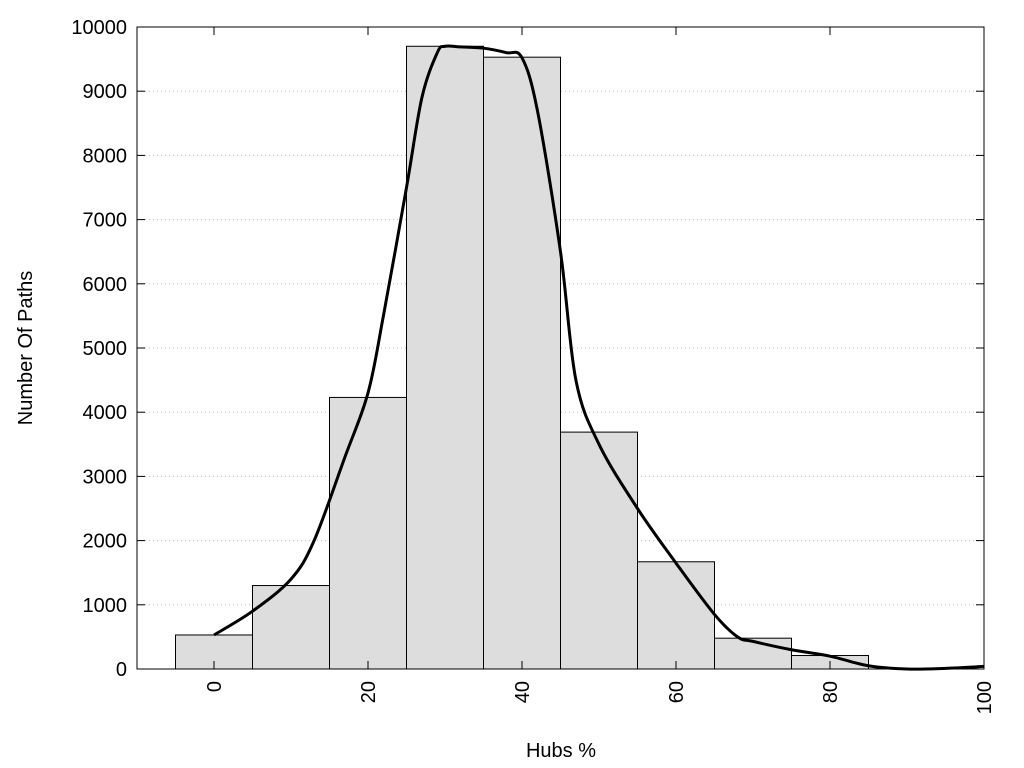  What do you see at coordinates (369, 692) in the screenshot?
I see `x-tick-label-1: 20` at bounding box center [369, 692].